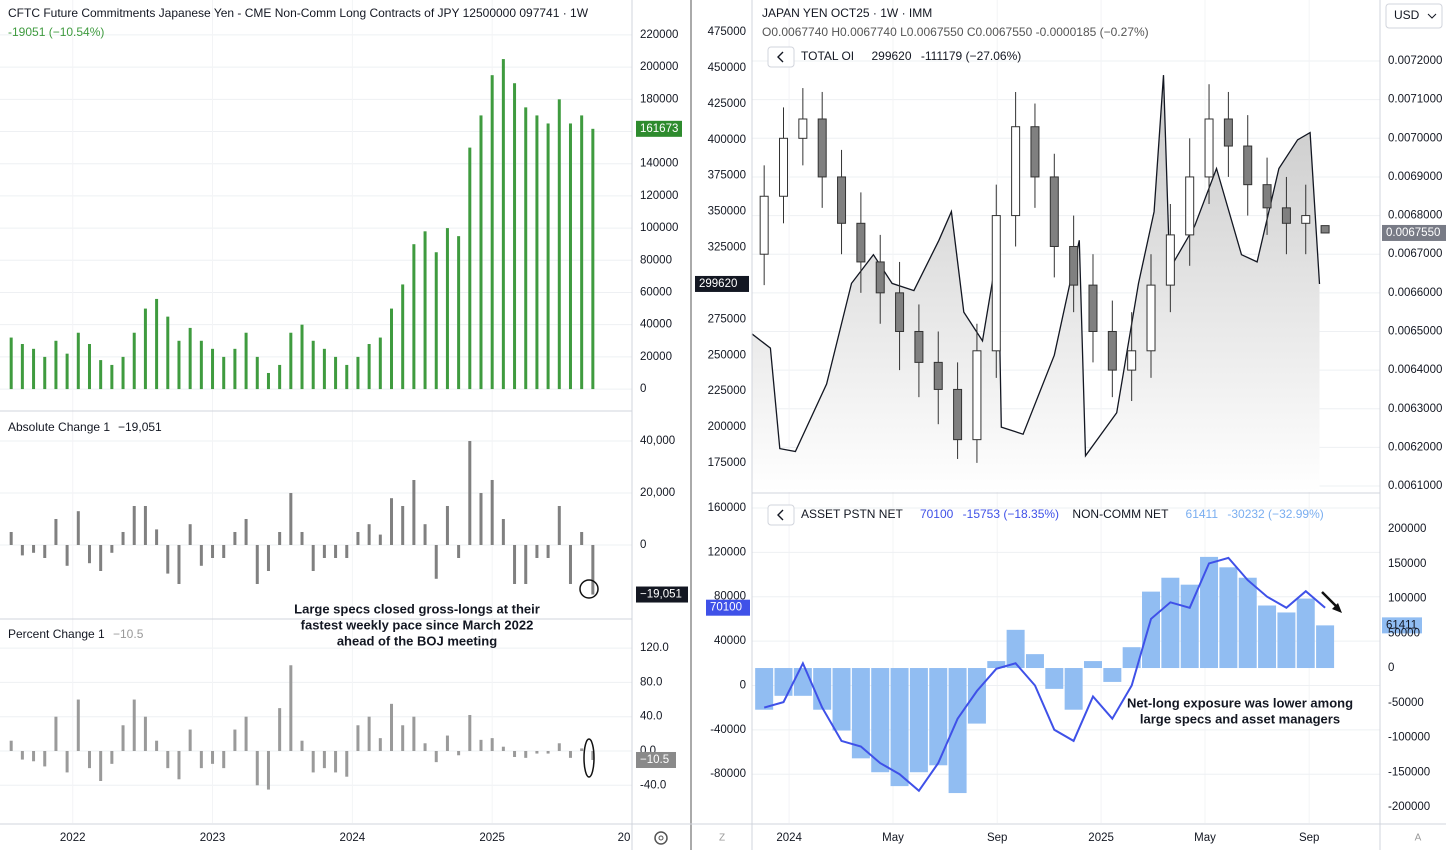 This screenshot has height=850, width=1446. I want to click on annotation: Net-long exposure was lower among, so click(1240, 702).